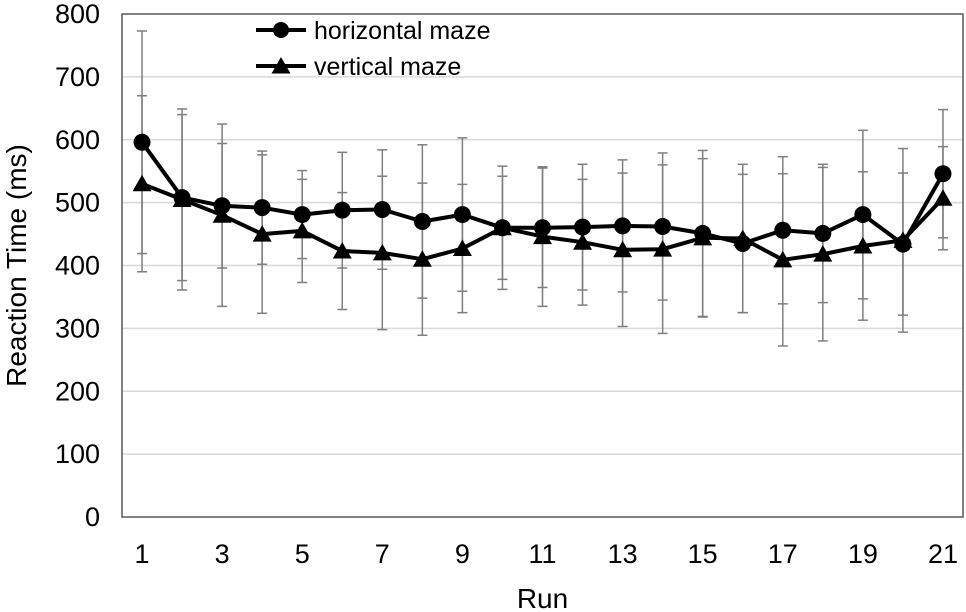 Image resolution: width=966 pixels, height=612 pixels. Describe the element at coordinates (863, 554) in the screenshot. I see `x-tick-label: 19` at that location.